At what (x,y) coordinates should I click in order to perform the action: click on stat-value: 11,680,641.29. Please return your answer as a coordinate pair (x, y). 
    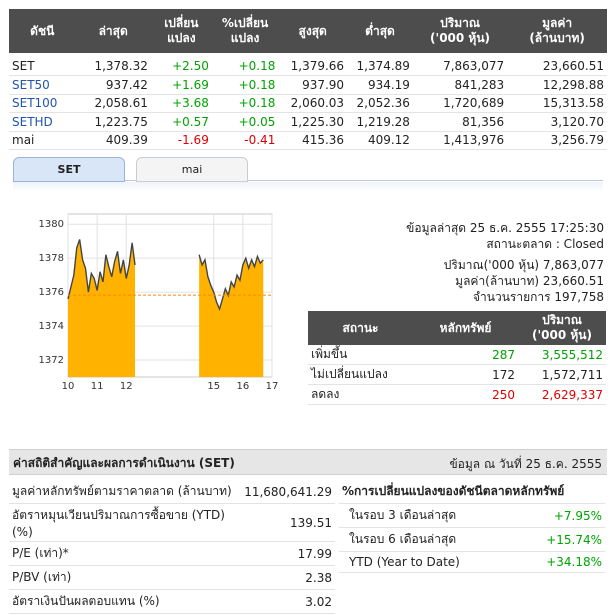
    Looking at the image, I should click on (288, 492).